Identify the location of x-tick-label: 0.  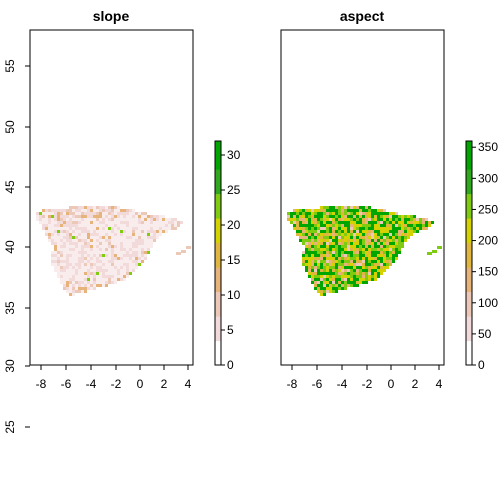
(391, 384).